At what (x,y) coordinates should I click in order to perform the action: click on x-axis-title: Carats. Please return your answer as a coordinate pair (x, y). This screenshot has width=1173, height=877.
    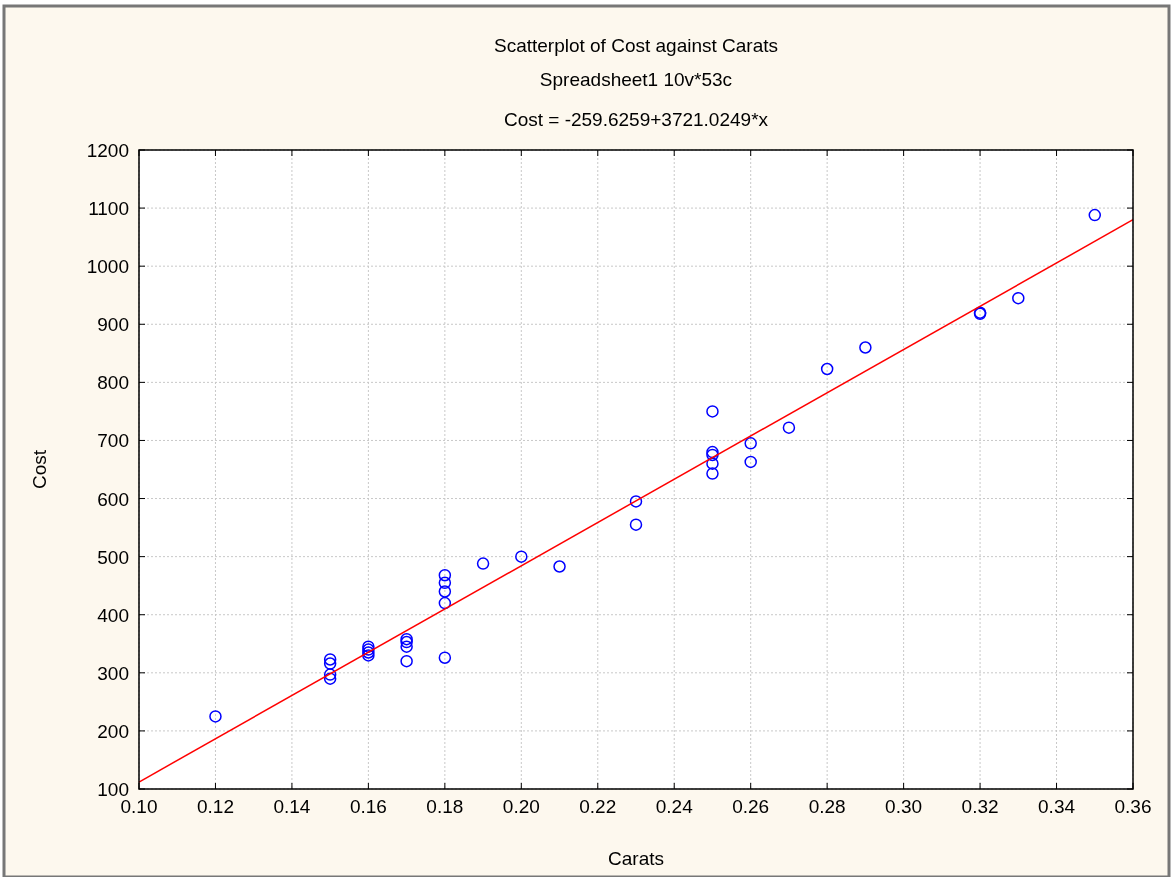
    Looking at the image, I should click on (636, 858).